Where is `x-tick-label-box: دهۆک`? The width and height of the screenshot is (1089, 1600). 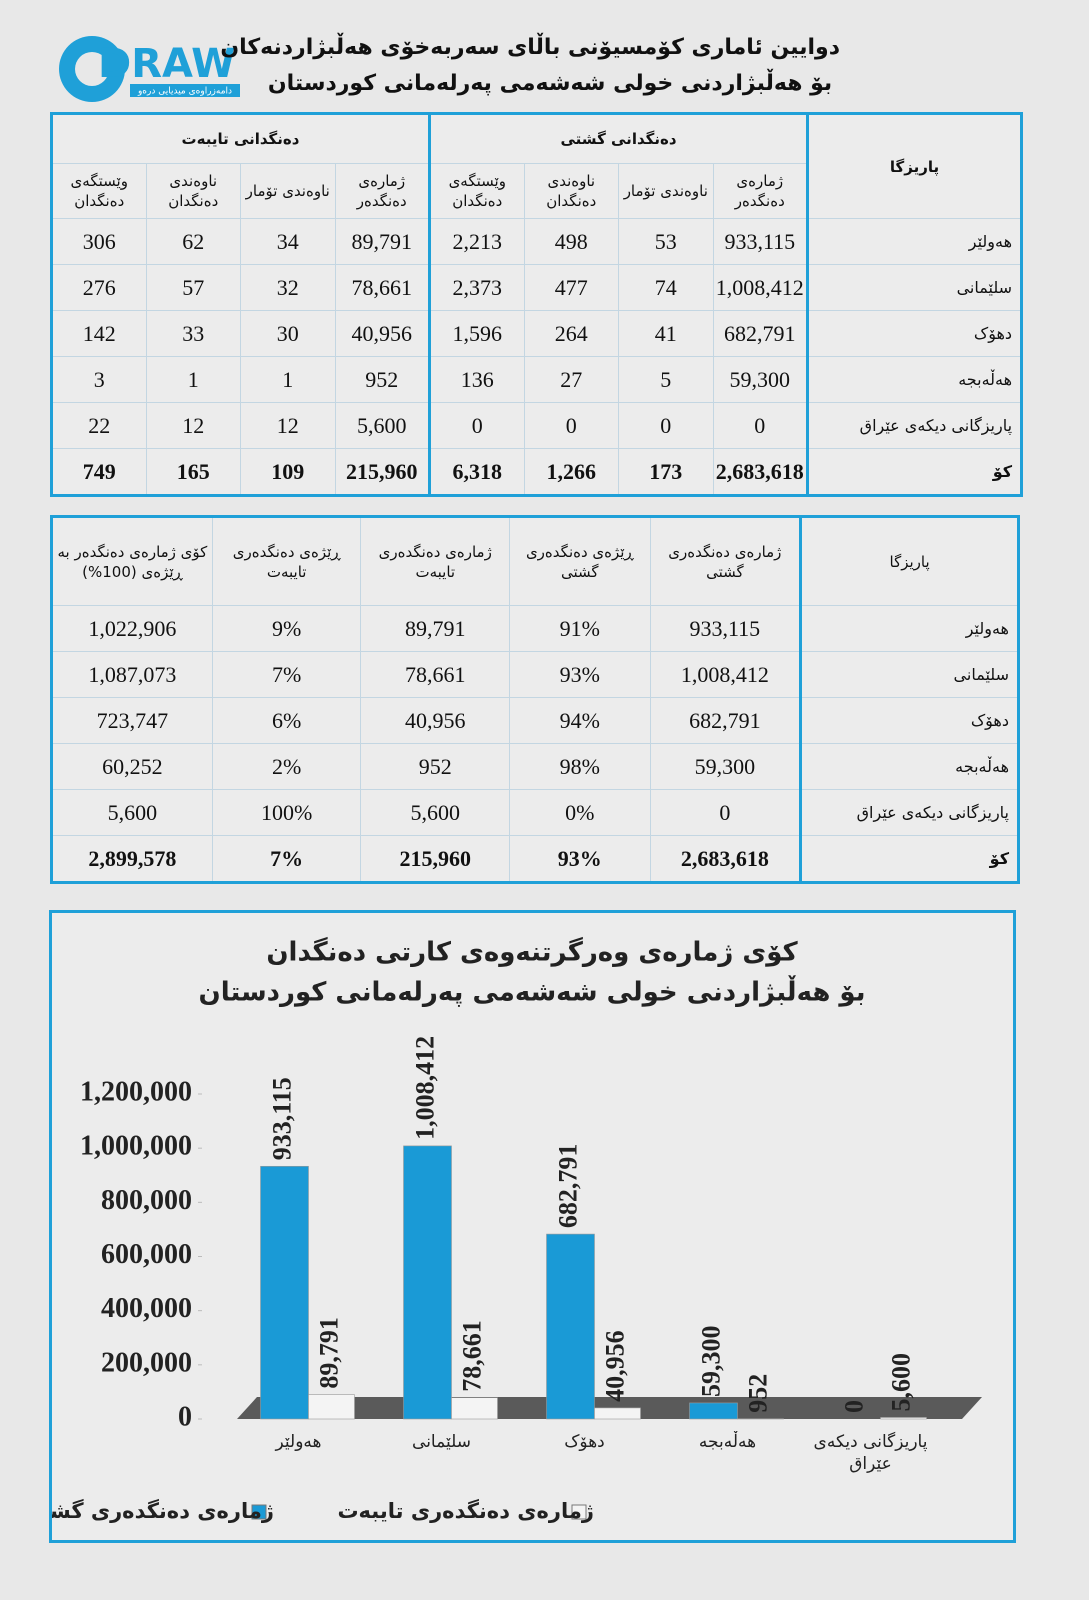
x-tick-label-box: دهۆک is located at coordinates (584, 1442).